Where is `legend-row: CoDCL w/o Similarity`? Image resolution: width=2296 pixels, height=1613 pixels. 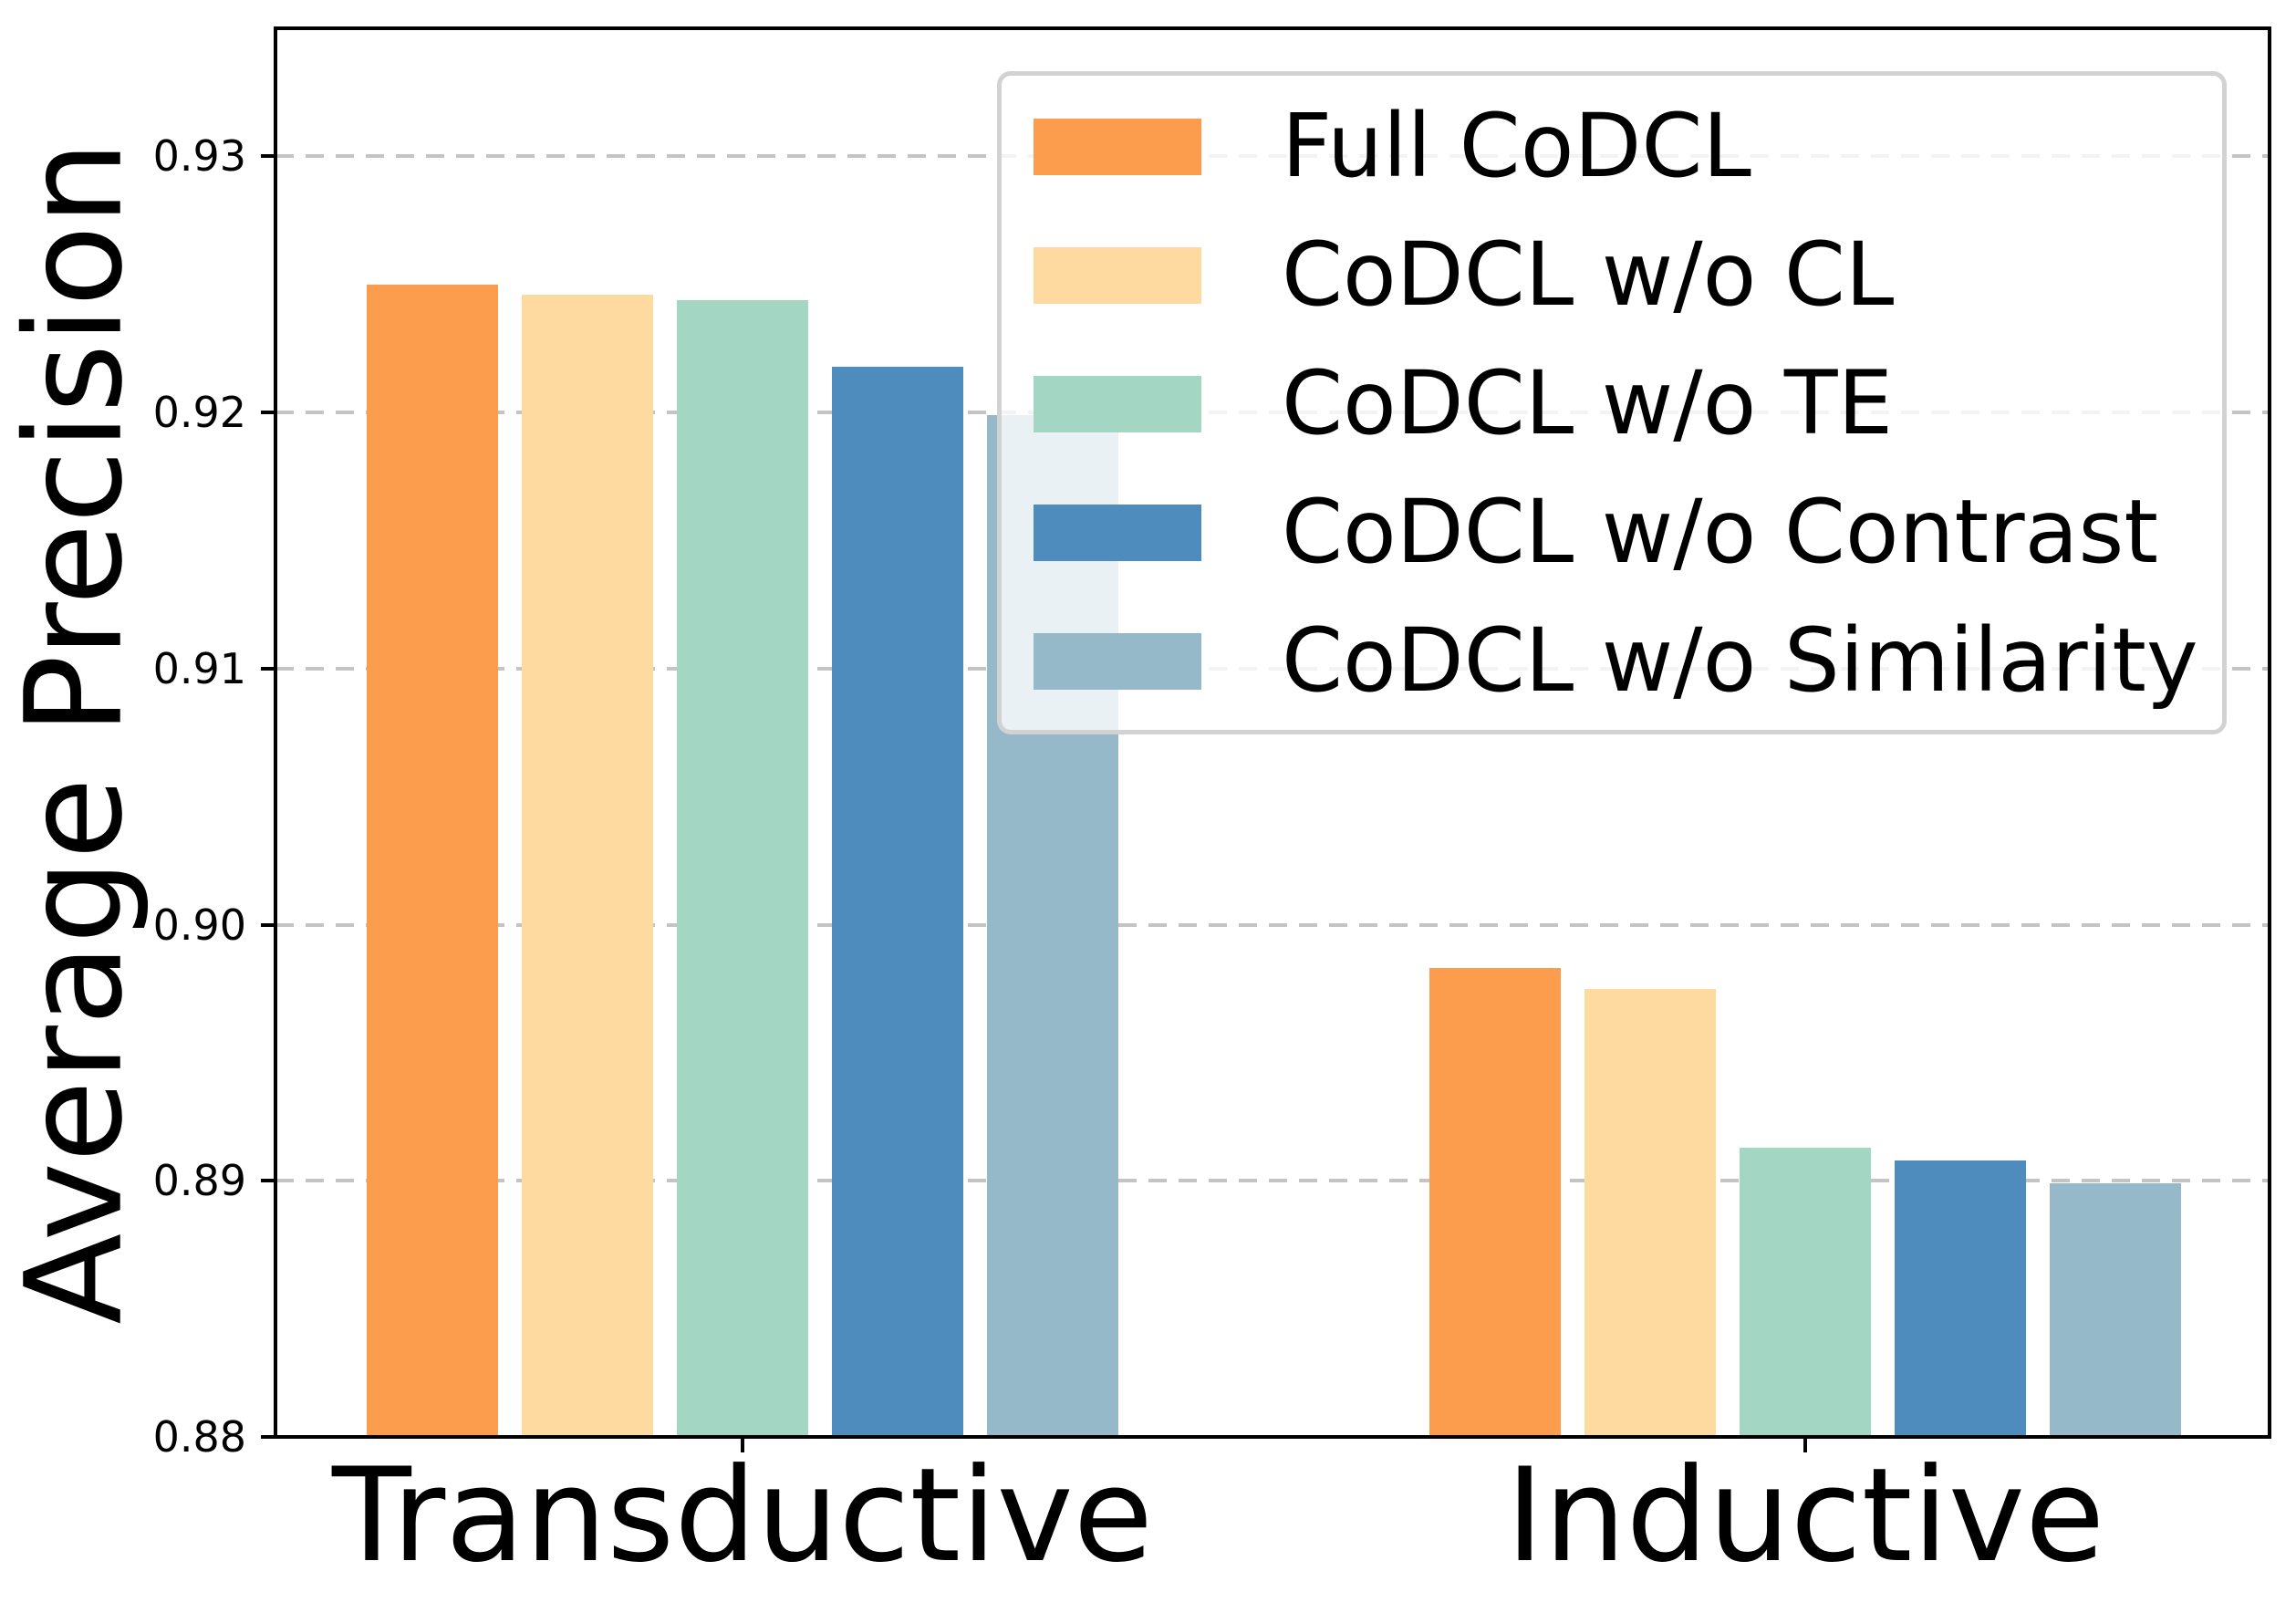
legend-row: CoDCL w/o Similarity is located at coordinates (1612, 661).